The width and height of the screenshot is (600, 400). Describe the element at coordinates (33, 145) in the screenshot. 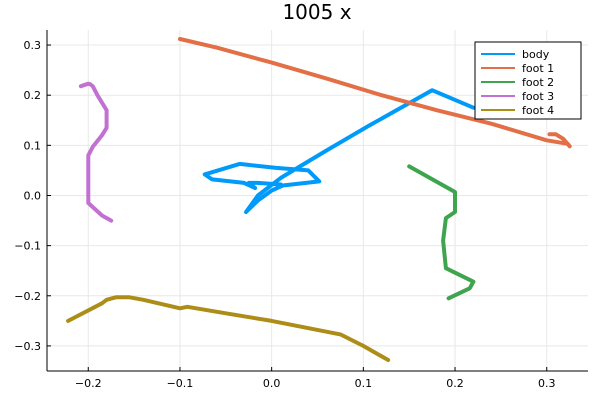

I see `y-tick-label: 0.1` at that location.